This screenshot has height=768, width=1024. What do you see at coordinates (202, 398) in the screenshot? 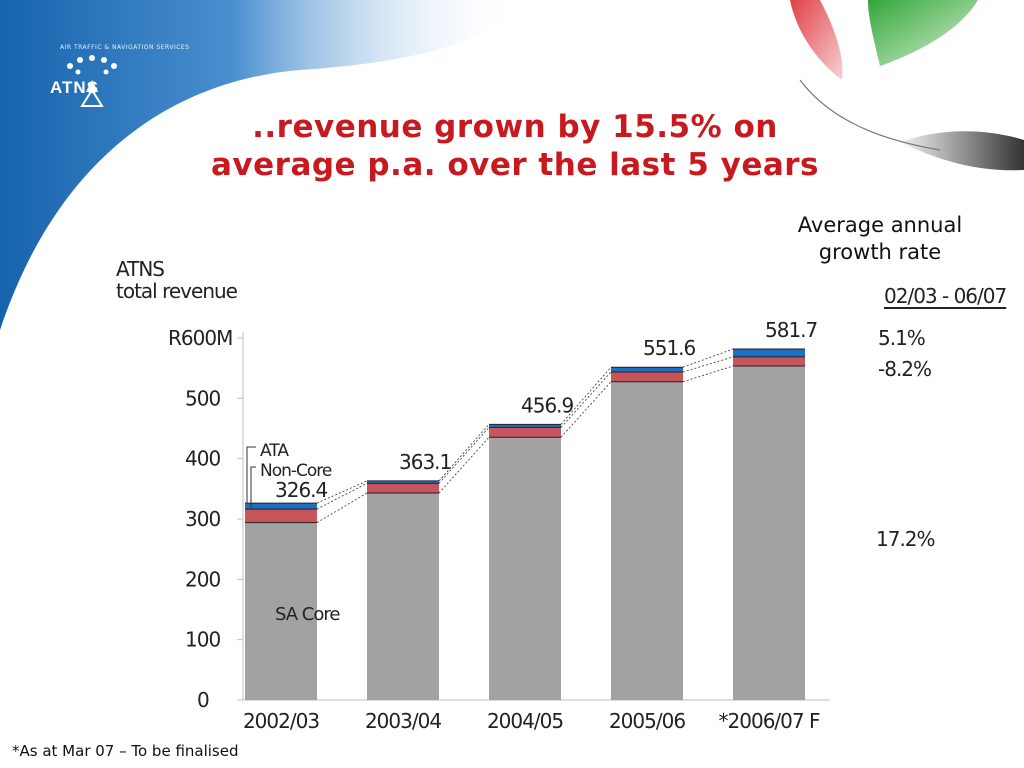
I see `y-tick-label: 500` at bounding box center [202, 398].